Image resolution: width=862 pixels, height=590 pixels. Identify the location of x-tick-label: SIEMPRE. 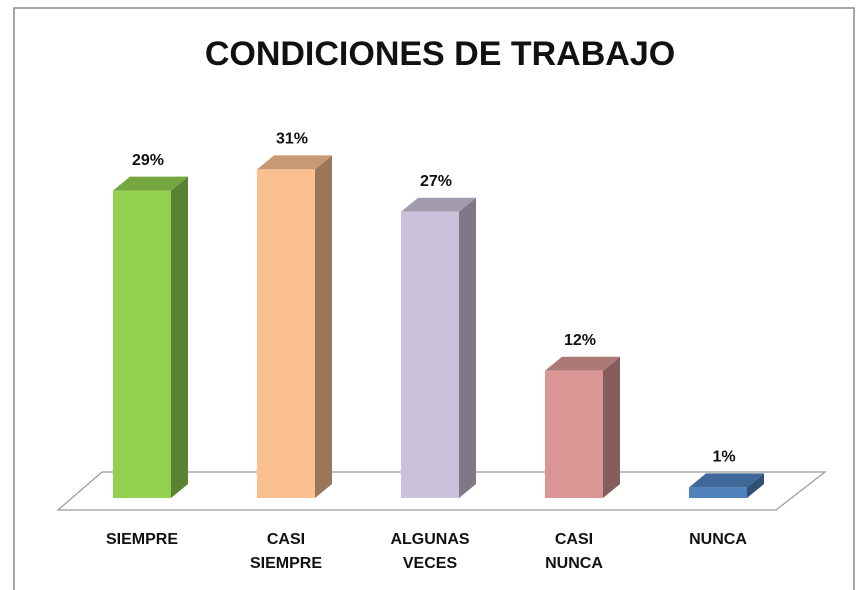
(142, 539).